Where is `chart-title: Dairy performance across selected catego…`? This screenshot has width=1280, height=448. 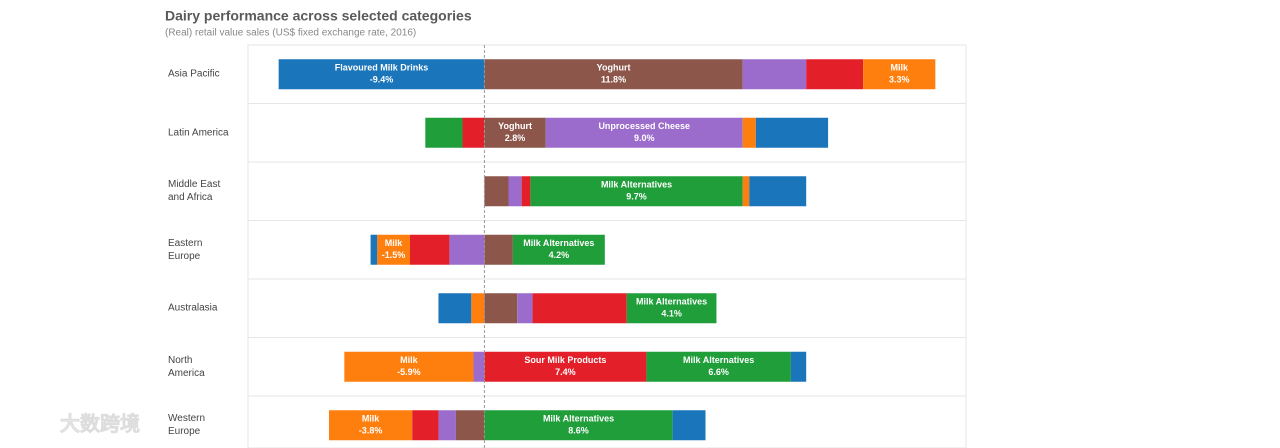 chart-title: Dairy performance across selected catego… is located at coordinates (318, 16).